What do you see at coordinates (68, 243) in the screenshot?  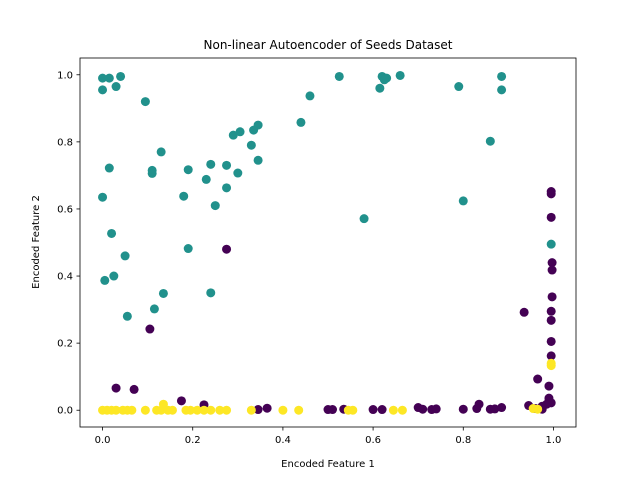 I see `y-axis-ticks: 0.0 0.2 0.4 0.6 0.8 1.0` at bounding box center [68, 243].